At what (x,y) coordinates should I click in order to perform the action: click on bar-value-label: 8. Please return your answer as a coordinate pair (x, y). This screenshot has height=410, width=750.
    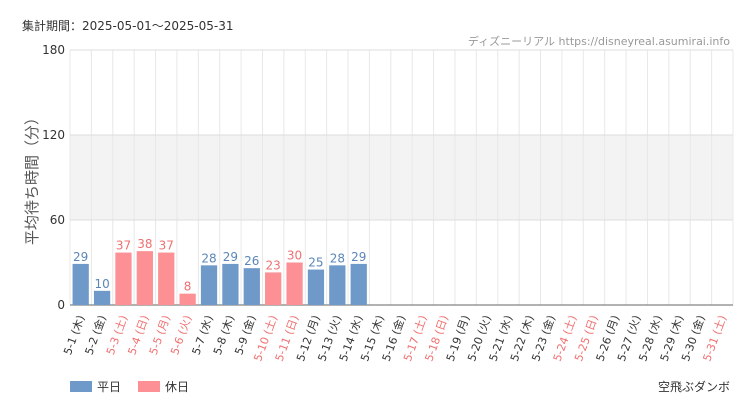
    Looking at the image, I should click on (188, 287).